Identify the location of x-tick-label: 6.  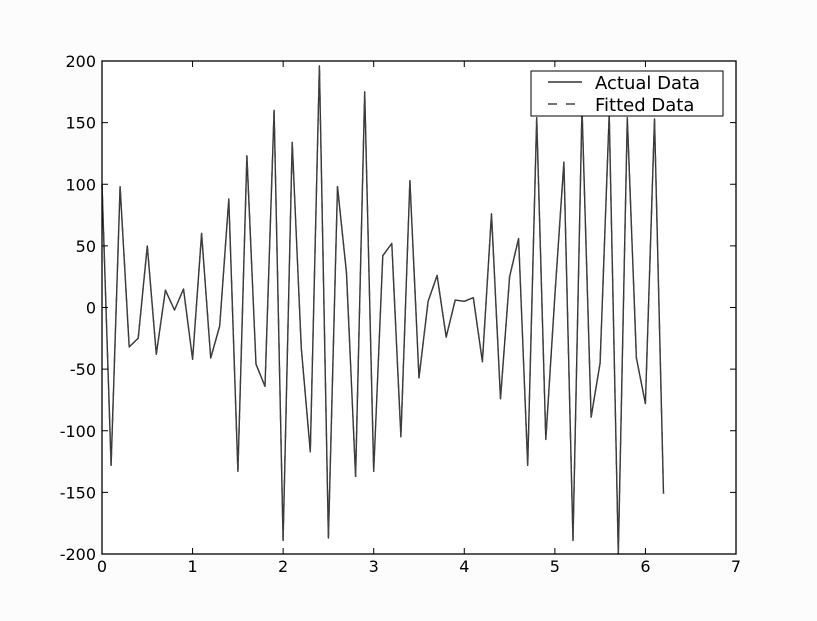
(645, 566).